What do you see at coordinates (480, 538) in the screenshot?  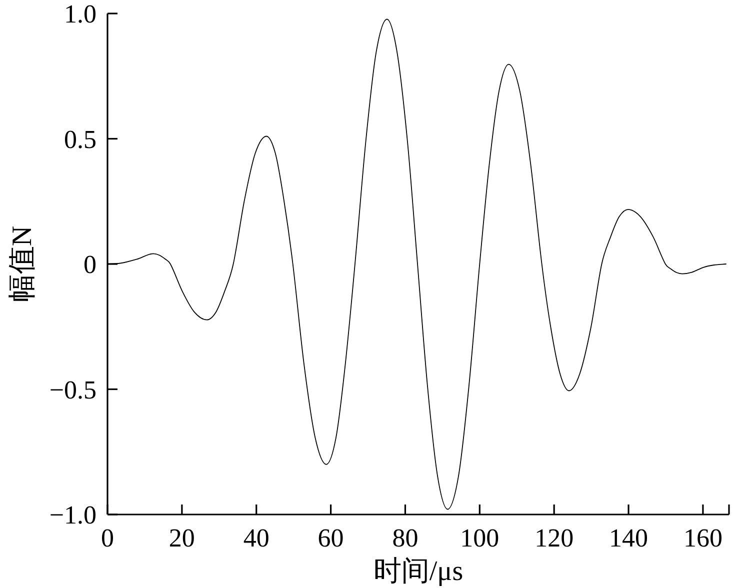 I see `x-tick-label: 100` at bounding box center [480, 538].